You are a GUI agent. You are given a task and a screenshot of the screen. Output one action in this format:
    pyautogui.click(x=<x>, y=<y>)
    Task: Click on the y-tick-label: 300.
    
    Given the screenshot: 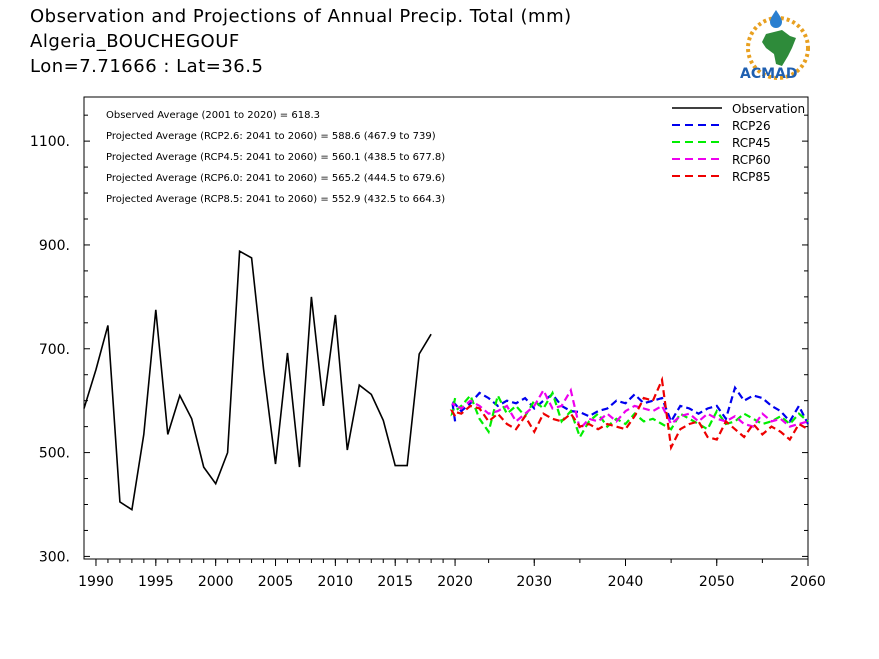 What is the action you would take?
    pyautogui.click(x=54, y=557)
    